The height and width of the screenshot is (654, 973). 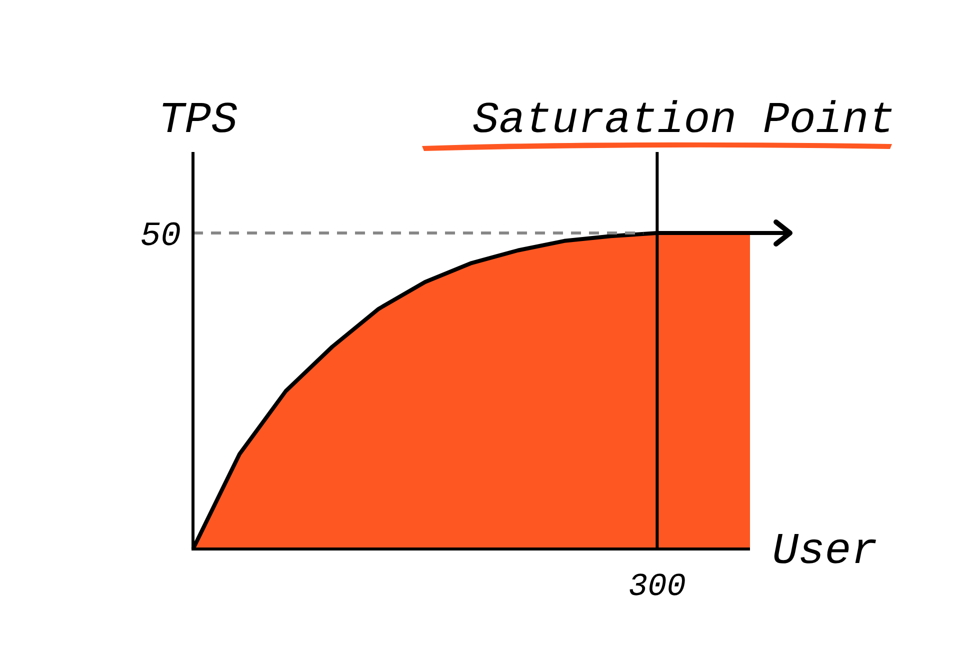 What do you see at coordinates (657, 586) in the screenshot?
I see `text: 300` at bounding box center [657, 586].